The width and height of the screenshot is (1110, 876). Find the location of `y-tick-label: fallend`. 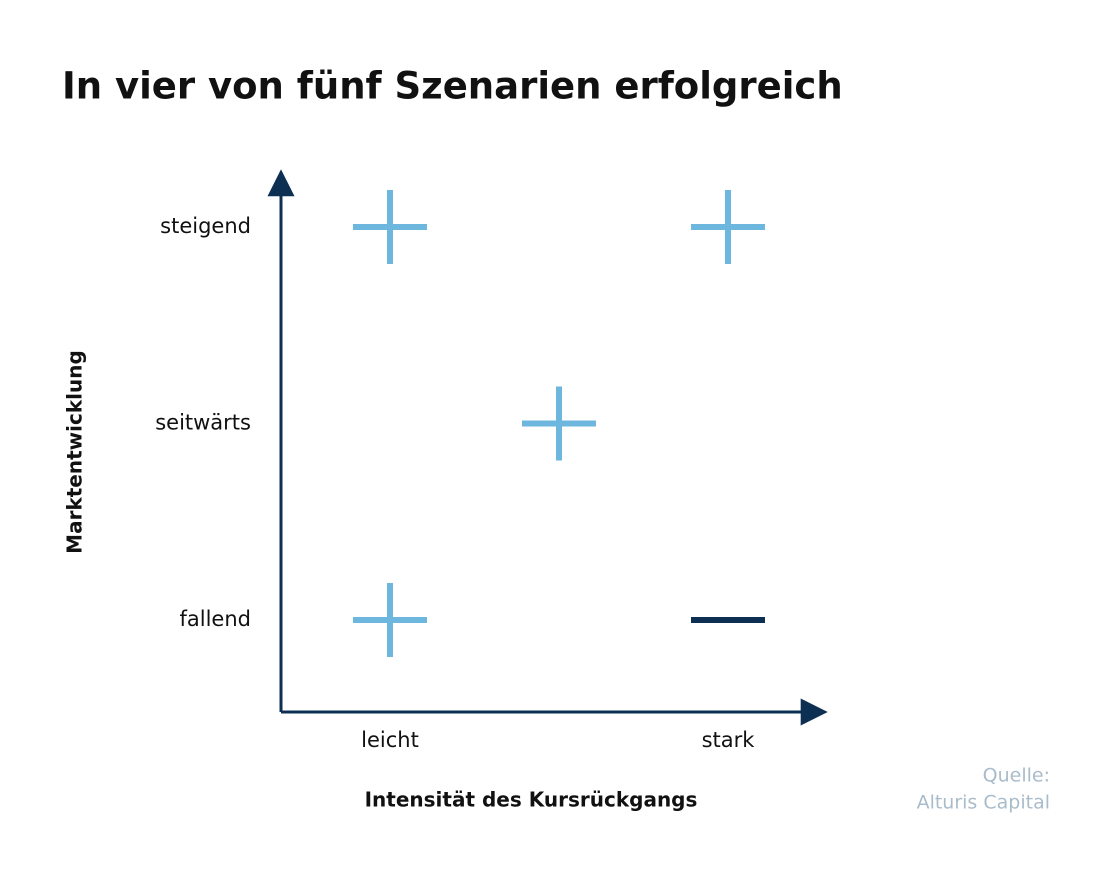

y-tick-label: fallend is located at coordinates (216, 619).